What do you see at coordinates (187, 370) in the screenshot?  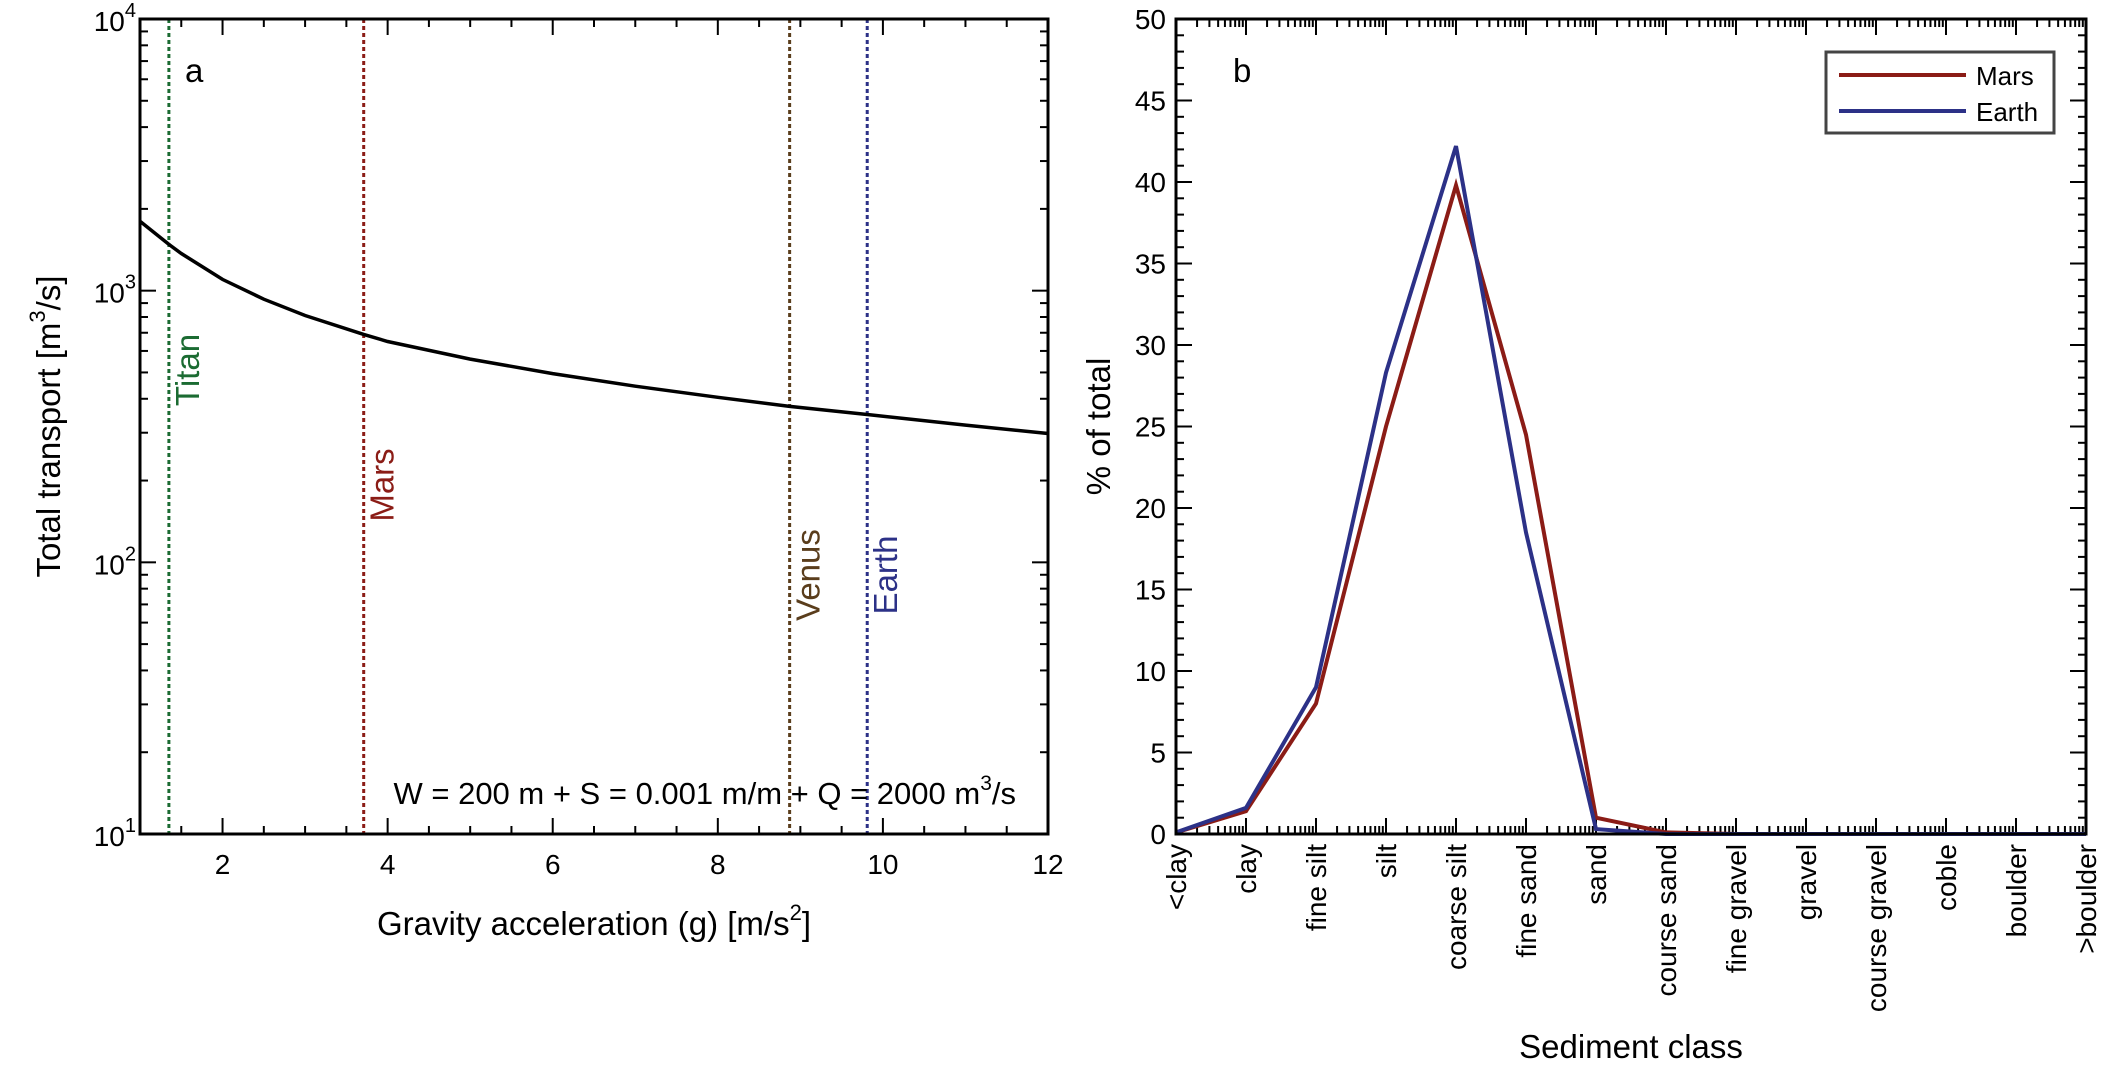 I see `reference-label-titan: Titan` at bounding box center [187, 370].